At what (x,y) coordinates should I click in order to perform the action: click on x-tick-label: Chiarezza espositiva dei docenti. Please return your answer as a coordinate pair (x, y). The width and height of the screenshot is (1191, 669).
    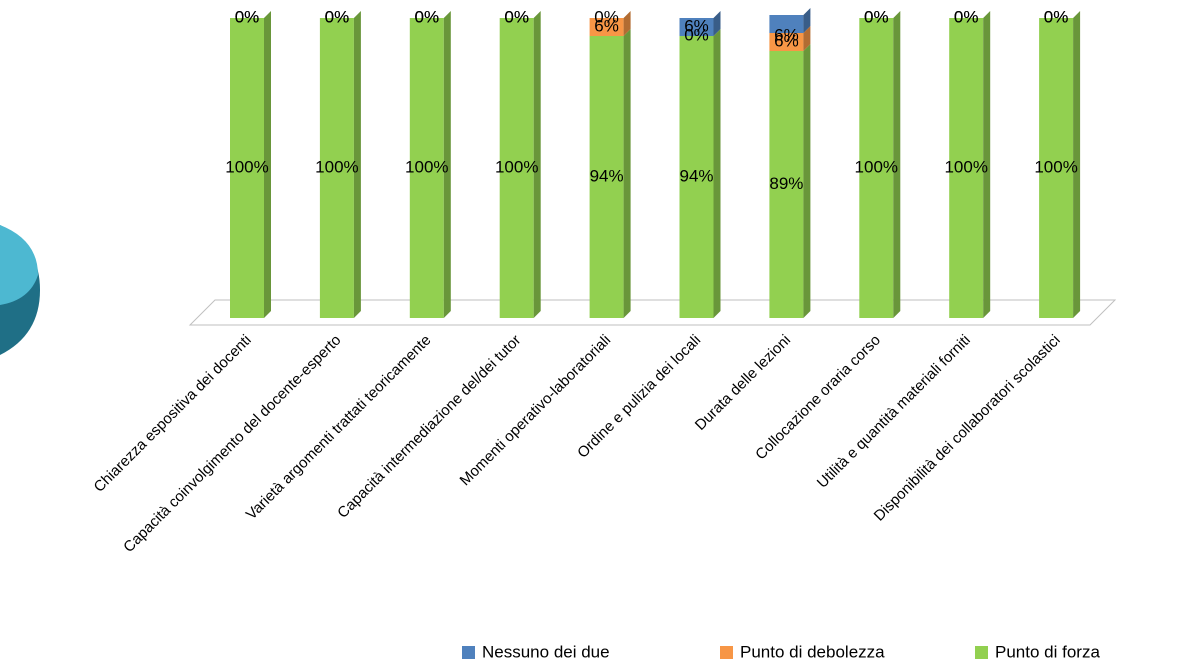
    Looking at the image, I should click on (172, 414).